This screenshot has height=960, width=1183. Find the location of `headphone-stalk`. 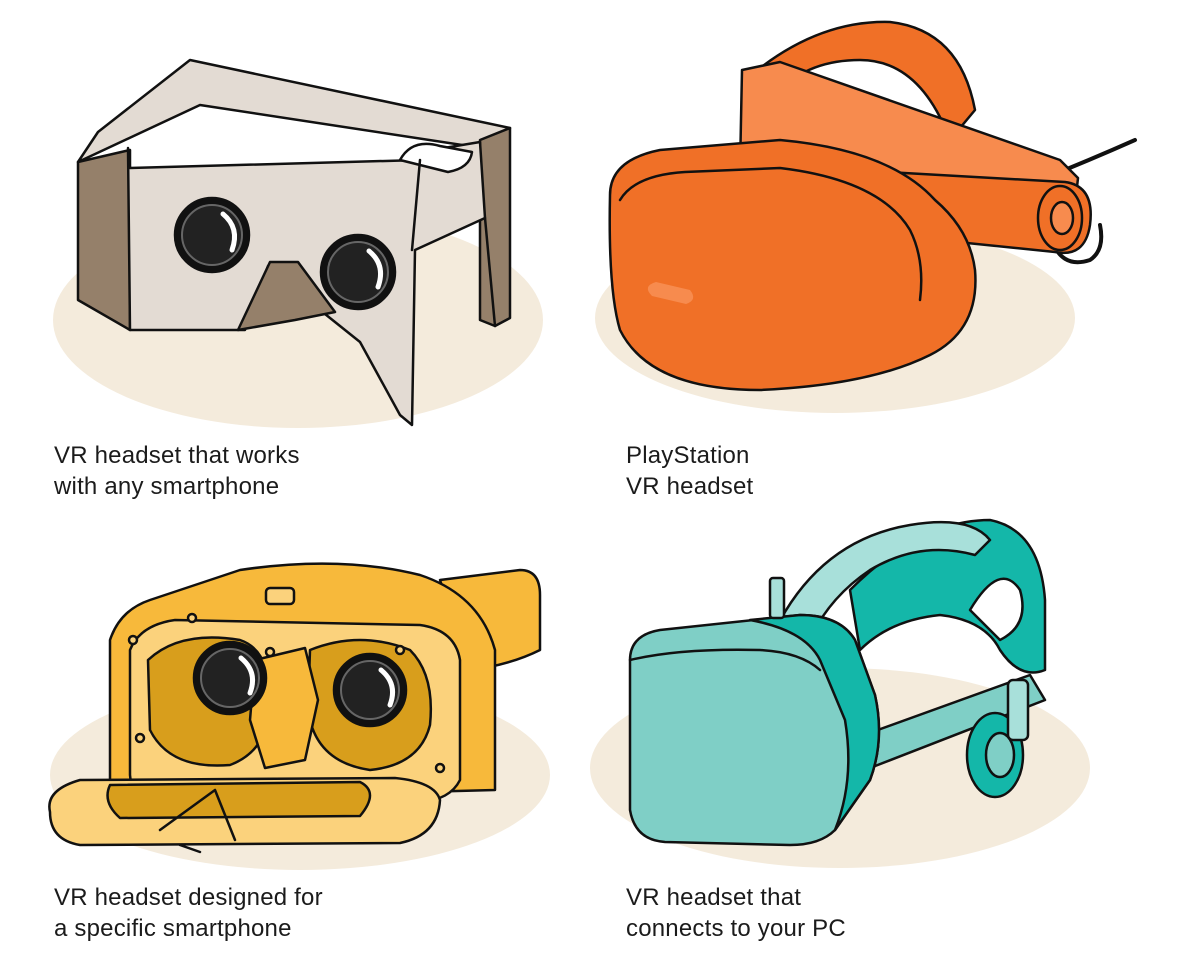

headphone-stalk is located at coordinates (1018, 710).